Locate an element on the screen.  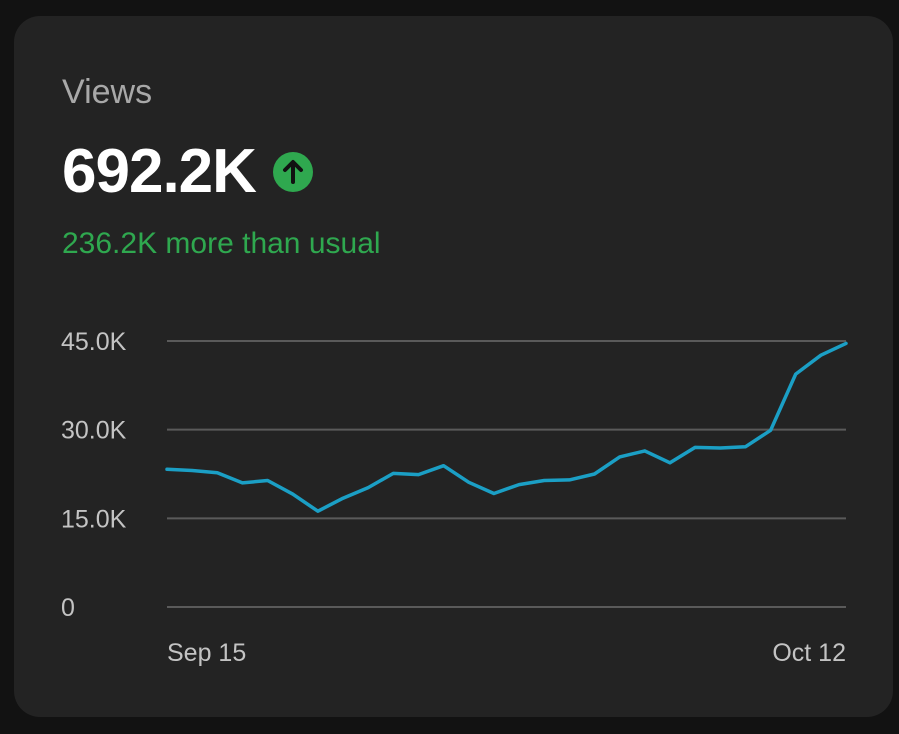
arrow-up-circle-icon is located at coordinates (293, 172).